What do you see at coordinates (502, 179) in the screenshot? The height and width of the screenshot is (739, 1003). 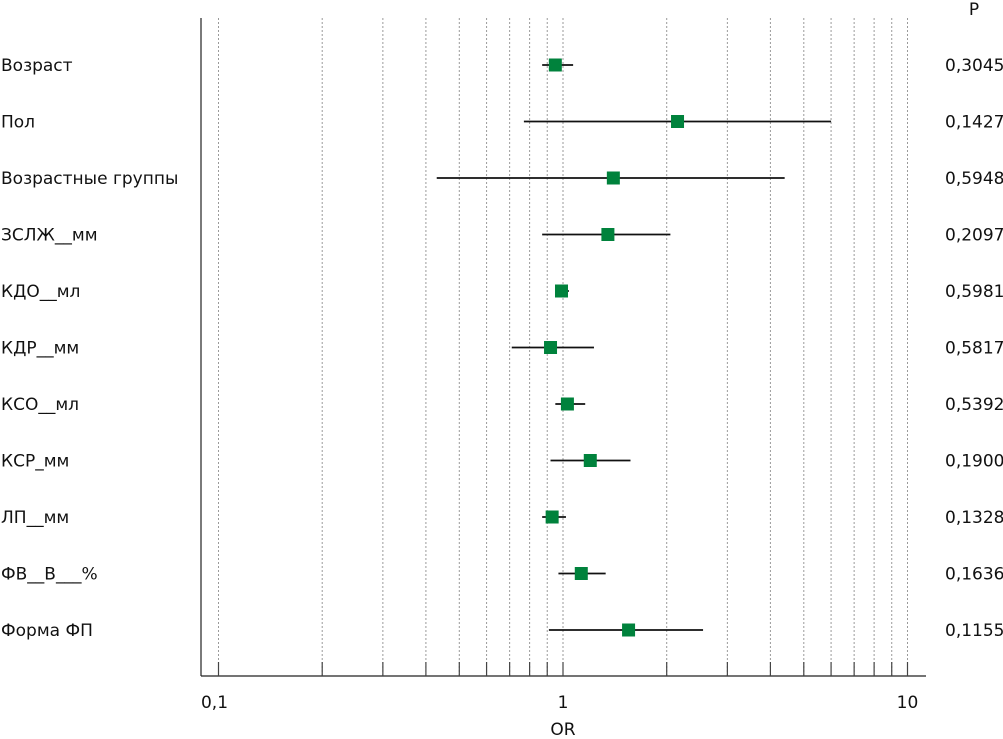 I see `forest-row: Возрастные группы 0,5948` at bounding box center [502, 179].